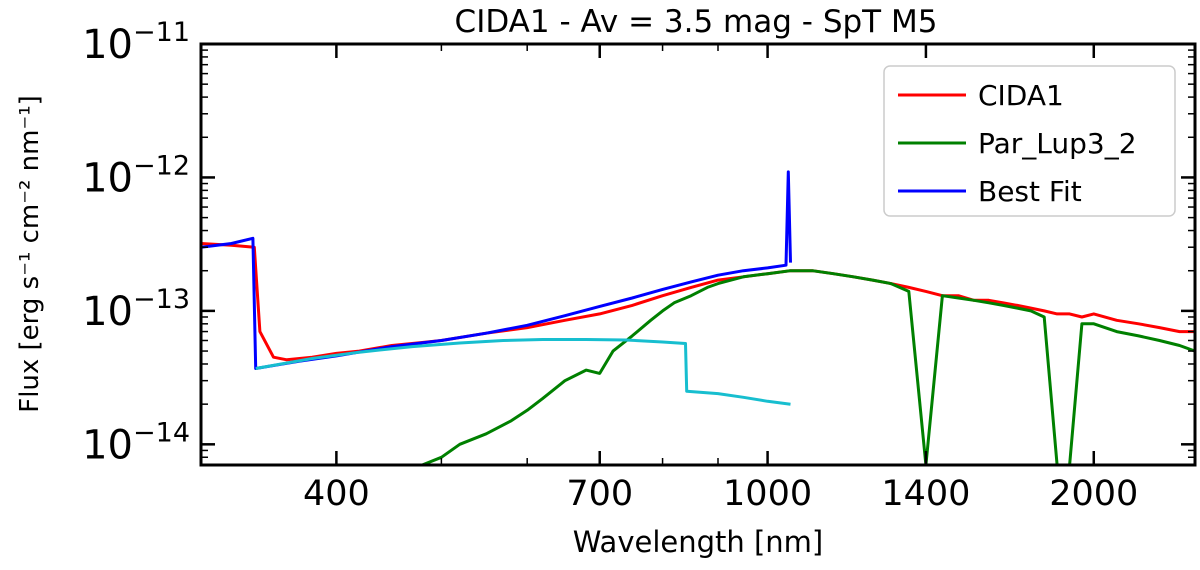  Describe the element at coordinates (698, 542) in the screenshot. I see `x-axis-label: Wavelength [nm]` at that location.